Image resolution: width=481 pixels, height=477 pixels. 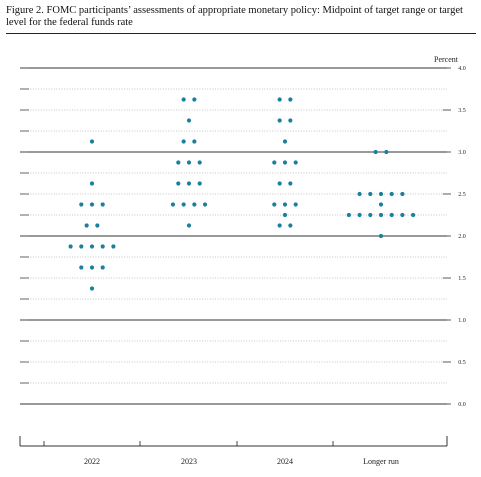 What do you see at coordinates (446, 59) in the screenshot?
I see `y-axis-unit: Percent` at bounding box center [446, 59].